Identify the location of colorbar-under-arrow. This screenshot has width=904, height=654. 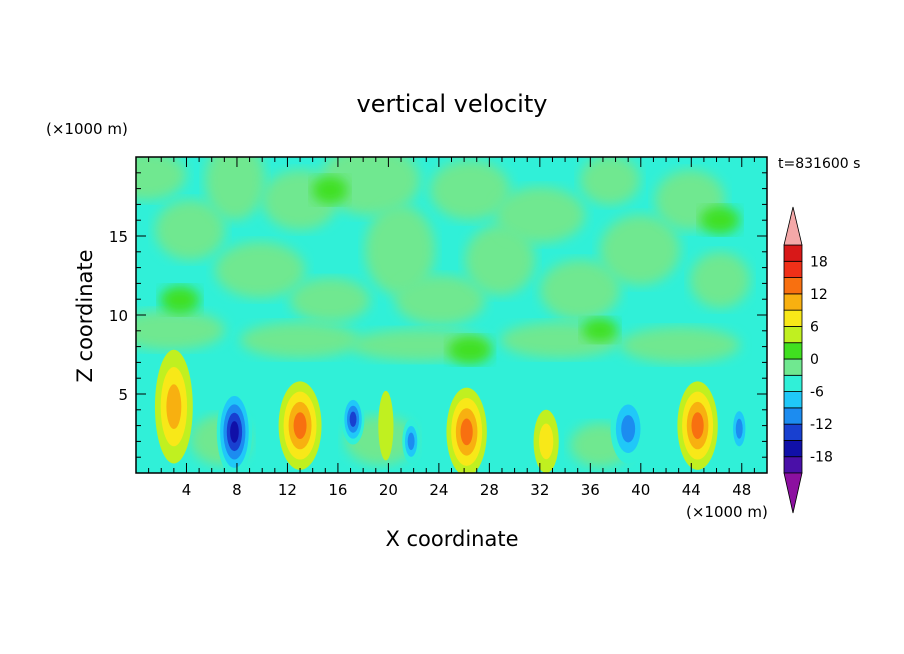
(793, 493).